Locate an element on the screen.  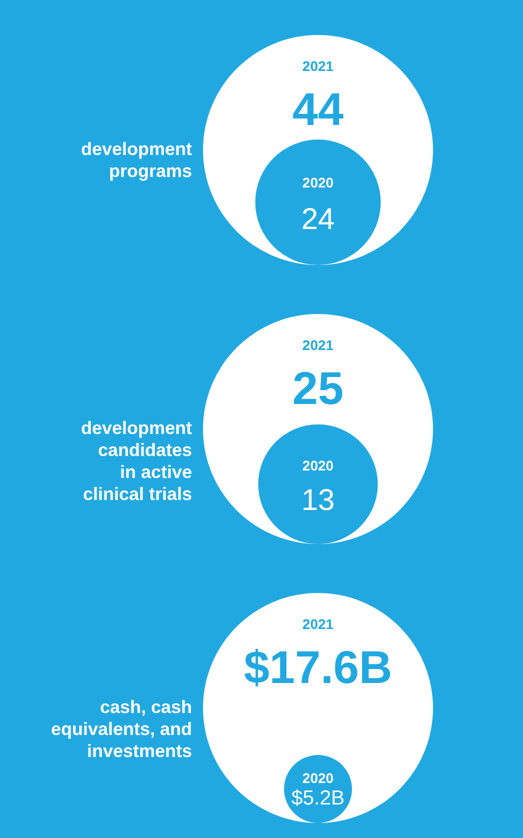
data-label: $5.2B is located at coordinates (318, 799).